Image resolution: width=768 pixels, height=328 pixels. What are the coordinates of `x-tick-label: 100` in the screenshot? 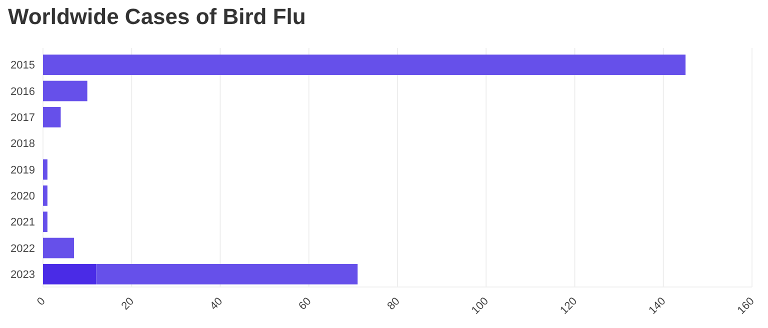 It's located at (480, 306).